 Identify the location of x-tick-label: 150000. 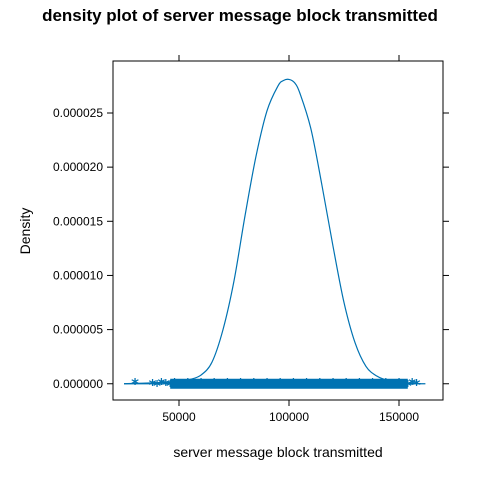
(399, 417).